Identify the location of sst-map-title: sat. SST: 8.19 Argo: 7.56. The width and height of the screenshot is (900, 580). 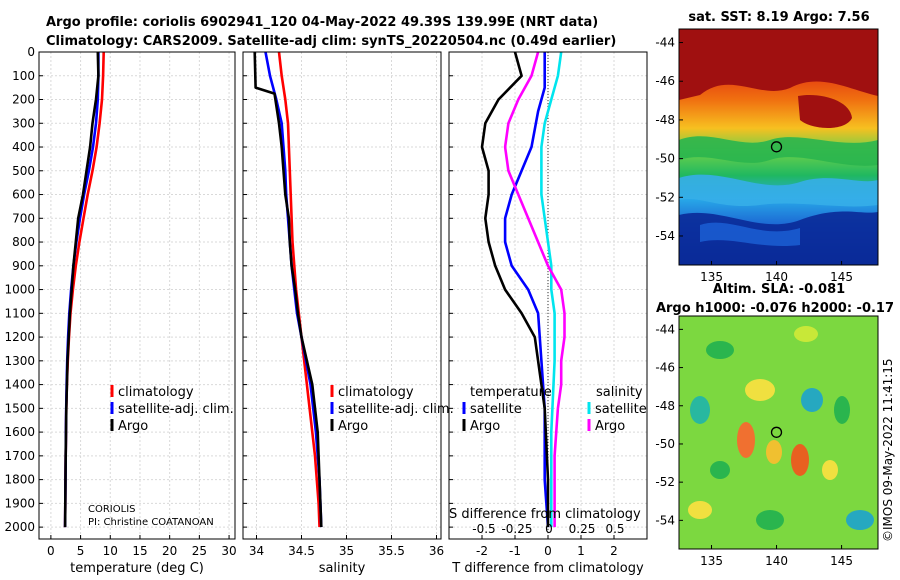
(778, 17).